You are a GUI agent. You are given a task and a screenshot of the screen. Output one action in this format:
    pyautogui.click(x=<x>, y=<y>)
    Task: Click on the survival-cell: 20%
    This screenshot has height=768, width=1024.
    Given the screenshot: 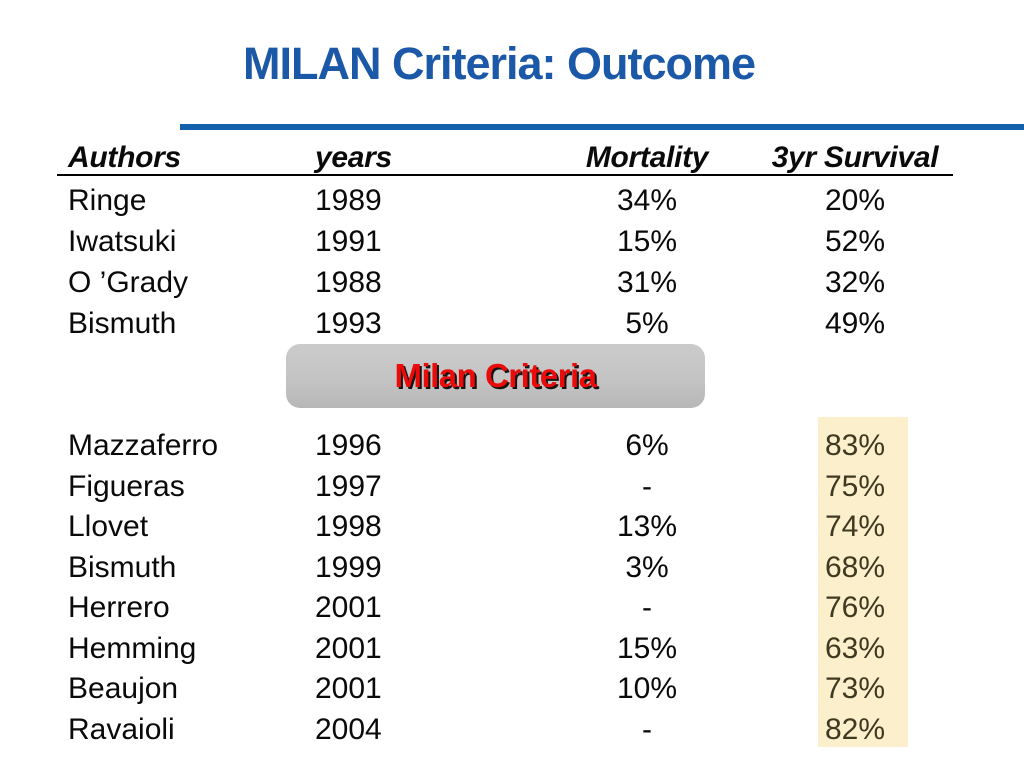 What is the action you would take?
    pyautogui.click(x=855, y=200)
    